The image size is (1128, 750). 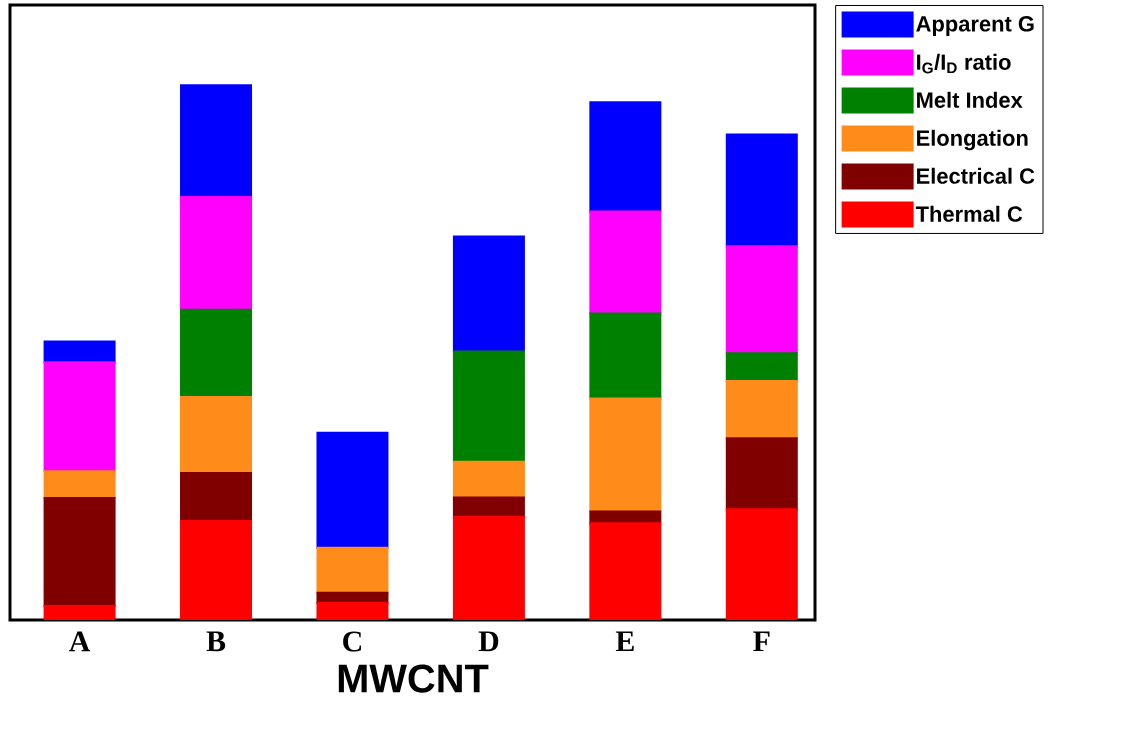 What do you see at coordinates (964, 63) in the screenshot?
I see `legend-label: I$_{G}$/I$_{D}$ ratio` at bounding box center [964, 63].